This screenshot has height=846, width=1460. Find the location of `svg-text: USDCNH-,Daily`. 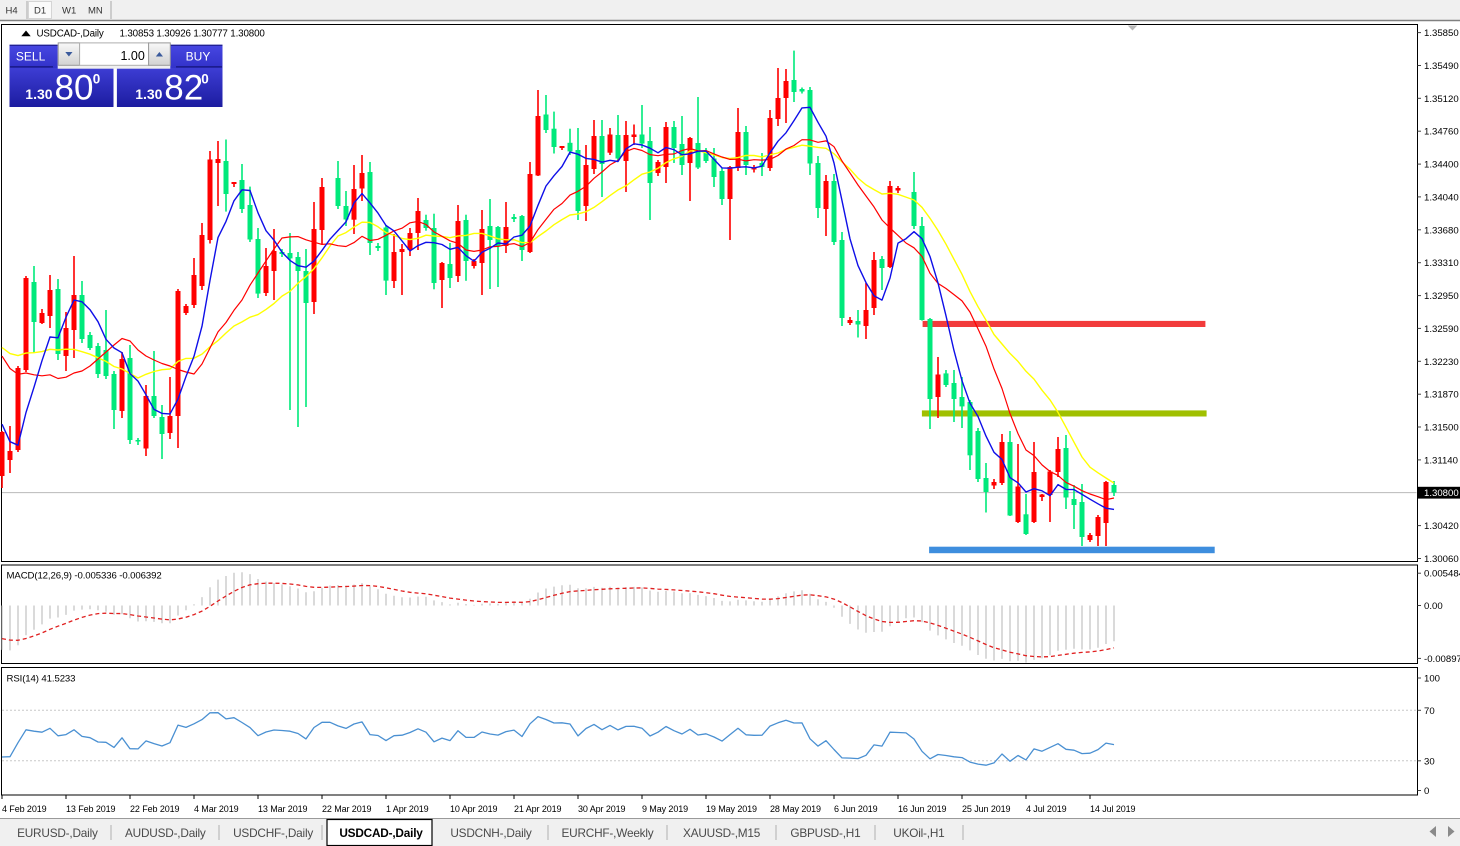

svg-text: USDCNH-,Daily is located at coordinates (491, 833).